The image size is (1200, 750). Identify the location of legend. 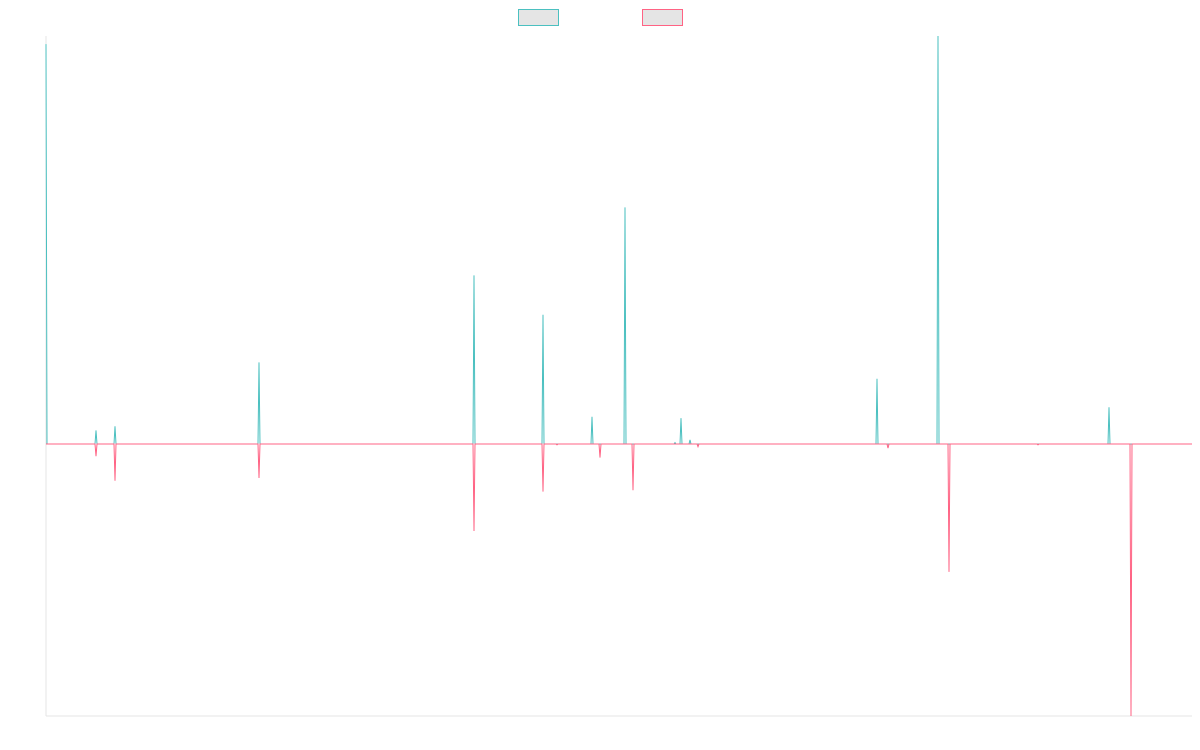
(600, 17).